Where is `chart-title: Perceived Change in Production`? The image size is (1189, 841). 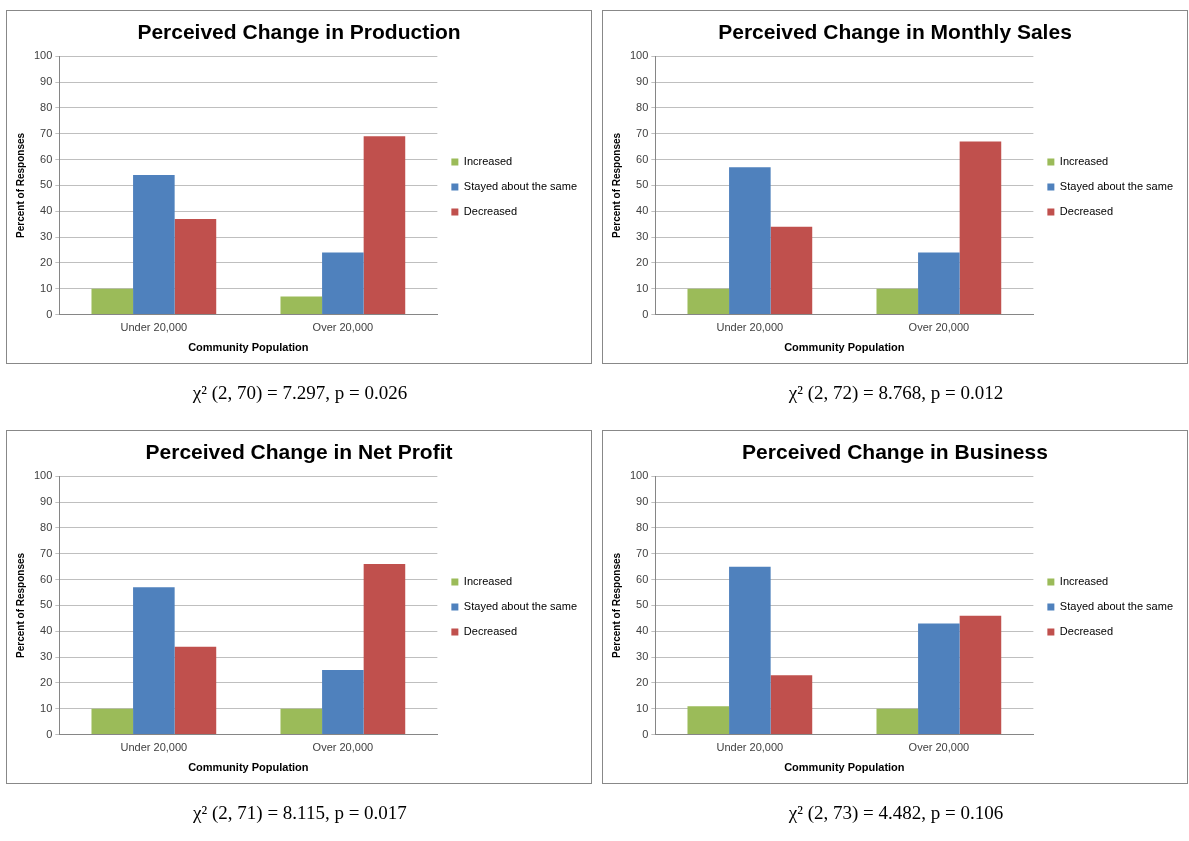 chart-title: Perceived Change in Production is located at coordinates (299, 32).